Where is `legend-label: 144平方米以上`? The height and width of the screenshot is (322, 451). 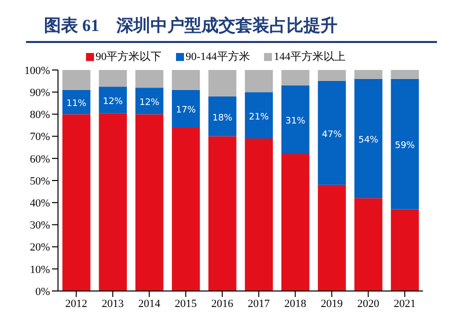
legend-label: 144平方米以上 is located at coordinates (310, 57).